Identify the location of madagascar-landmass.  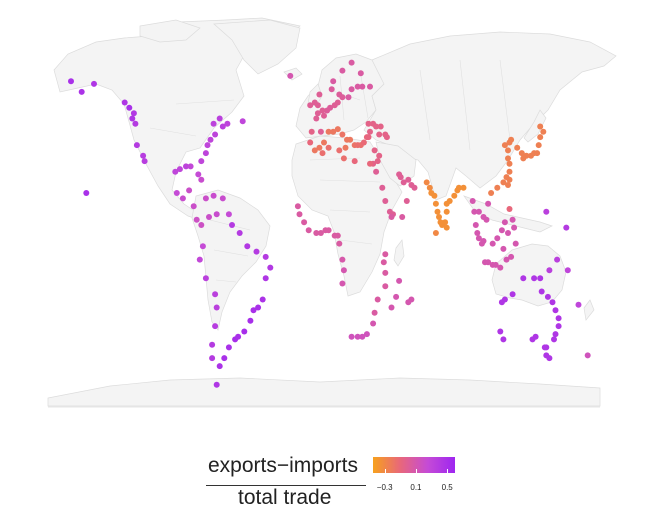
(399, 253).